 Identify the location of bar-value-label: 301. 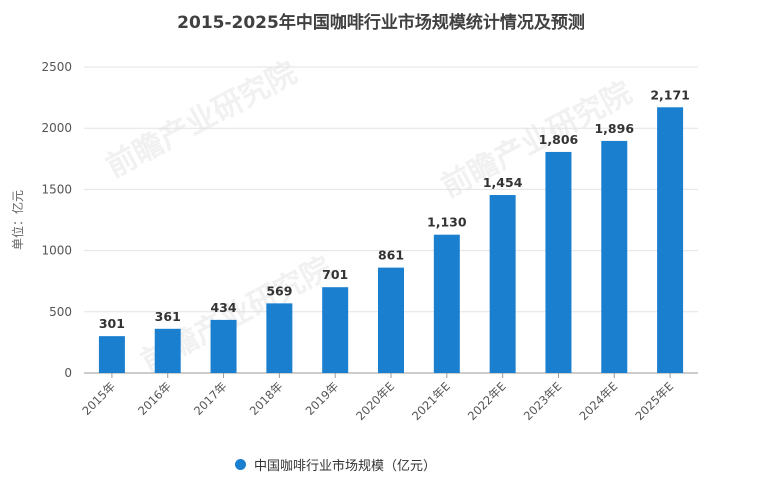
(112, 323).